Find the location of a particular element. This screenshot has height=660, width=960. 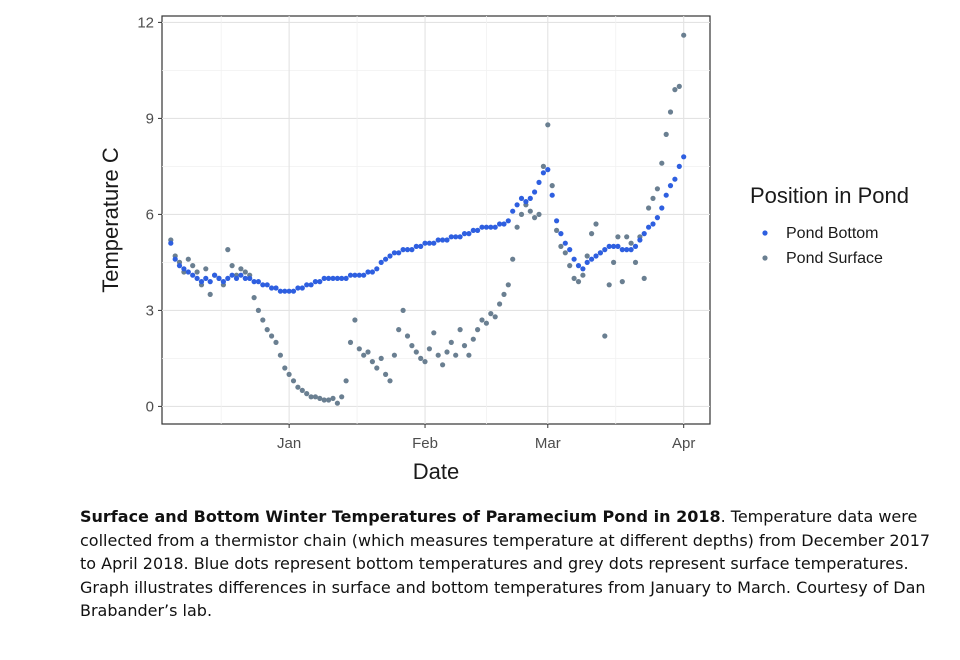

legend-marker-pond-bottom is located at coordinates (765, 233).